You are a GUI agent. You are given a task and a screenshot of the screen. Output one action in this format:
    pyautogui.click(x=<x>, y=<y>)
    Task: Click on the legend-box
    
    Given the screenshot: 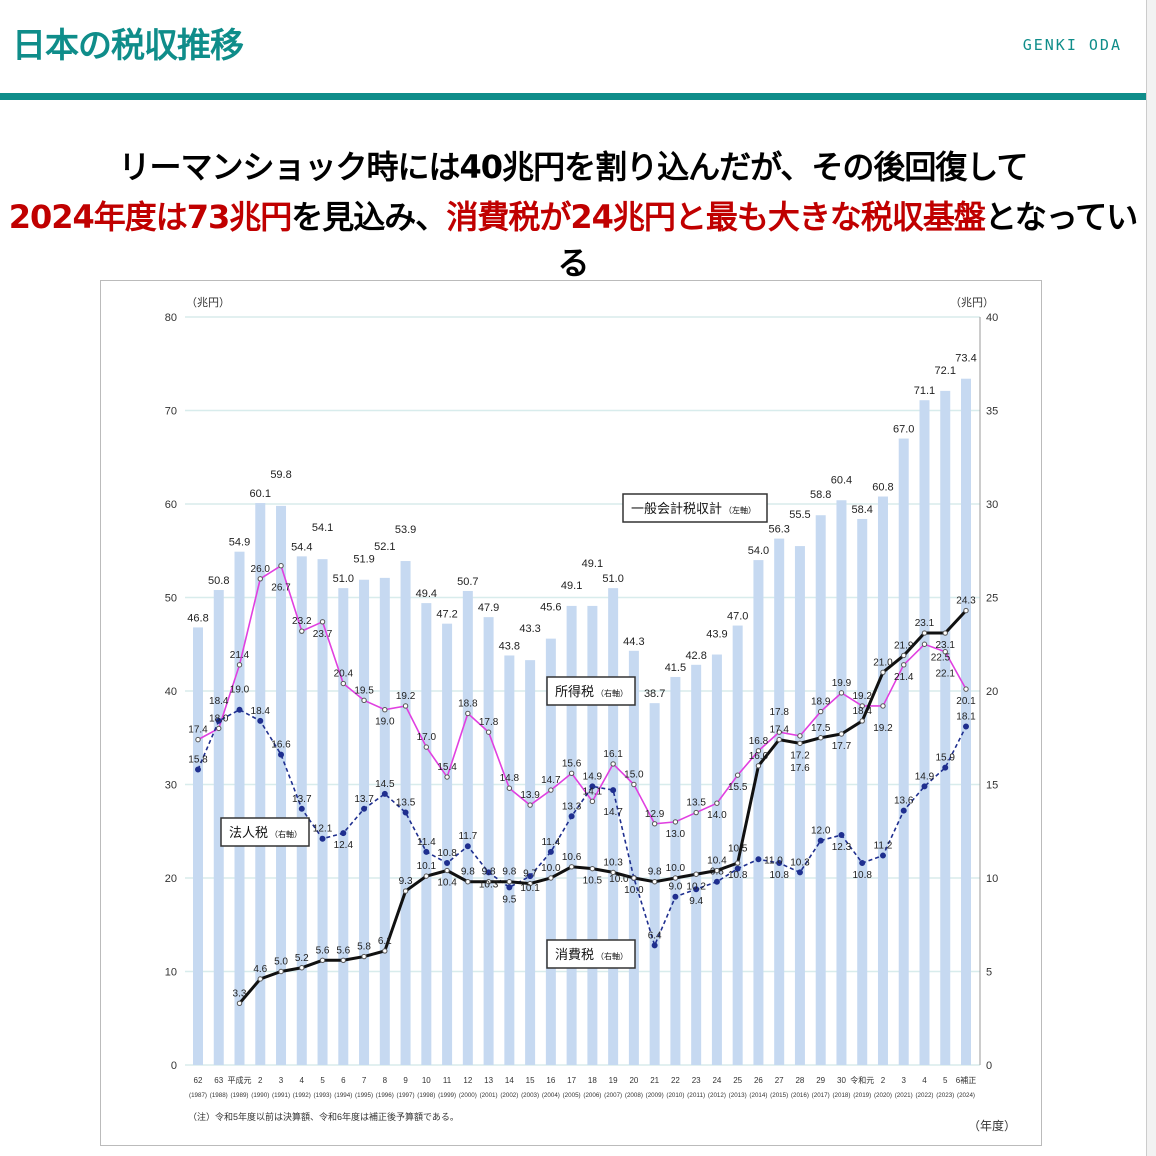 What is the action you would take?
    pyautogui.click(x=695, y=508)
    